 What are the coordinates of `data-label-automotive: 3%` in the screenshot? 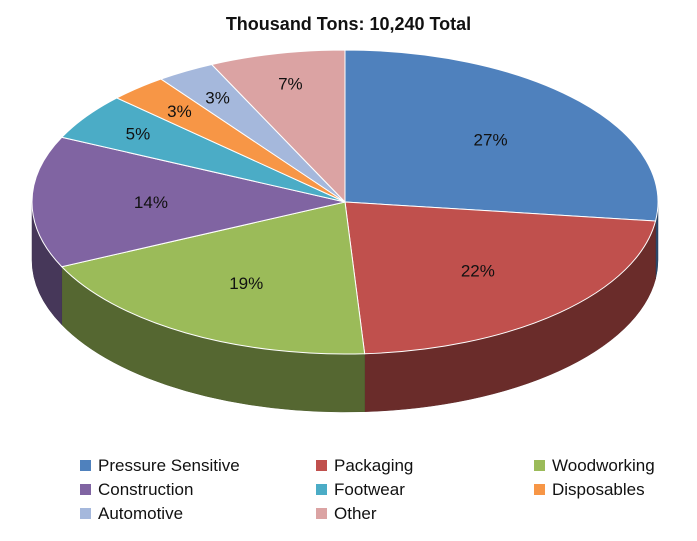 It's located at (217, 97).